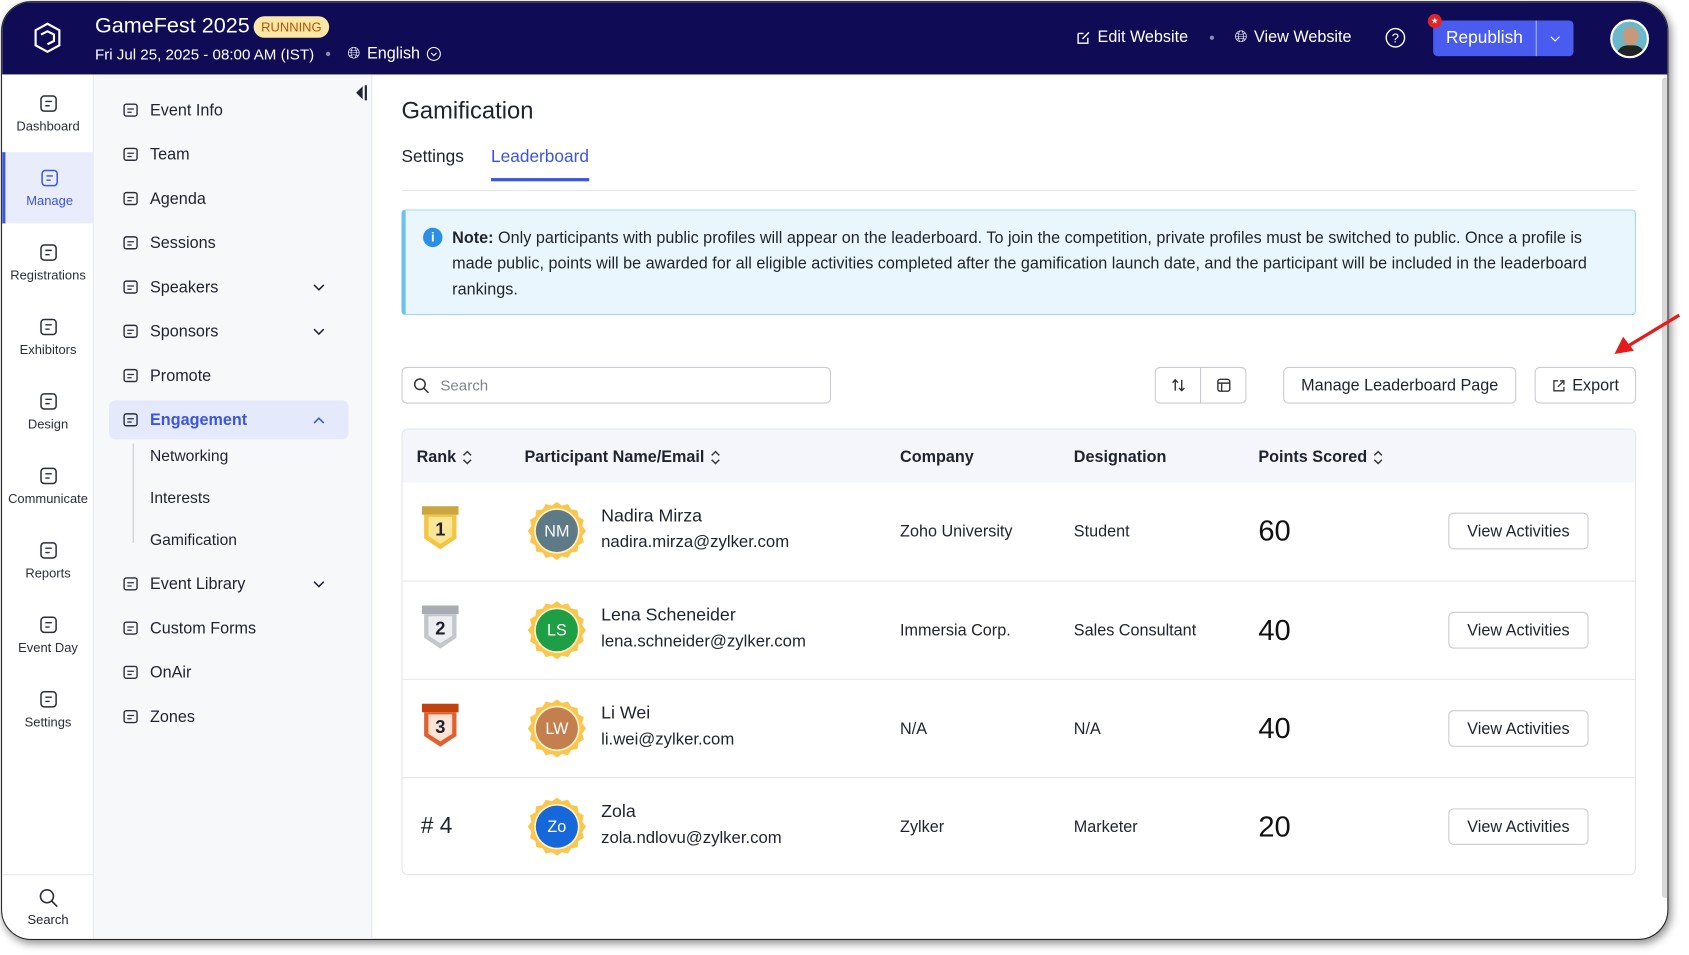 The width and height of the screenshot is (1689, 955). I want to click on export-label: Export, so click(1595, 385).